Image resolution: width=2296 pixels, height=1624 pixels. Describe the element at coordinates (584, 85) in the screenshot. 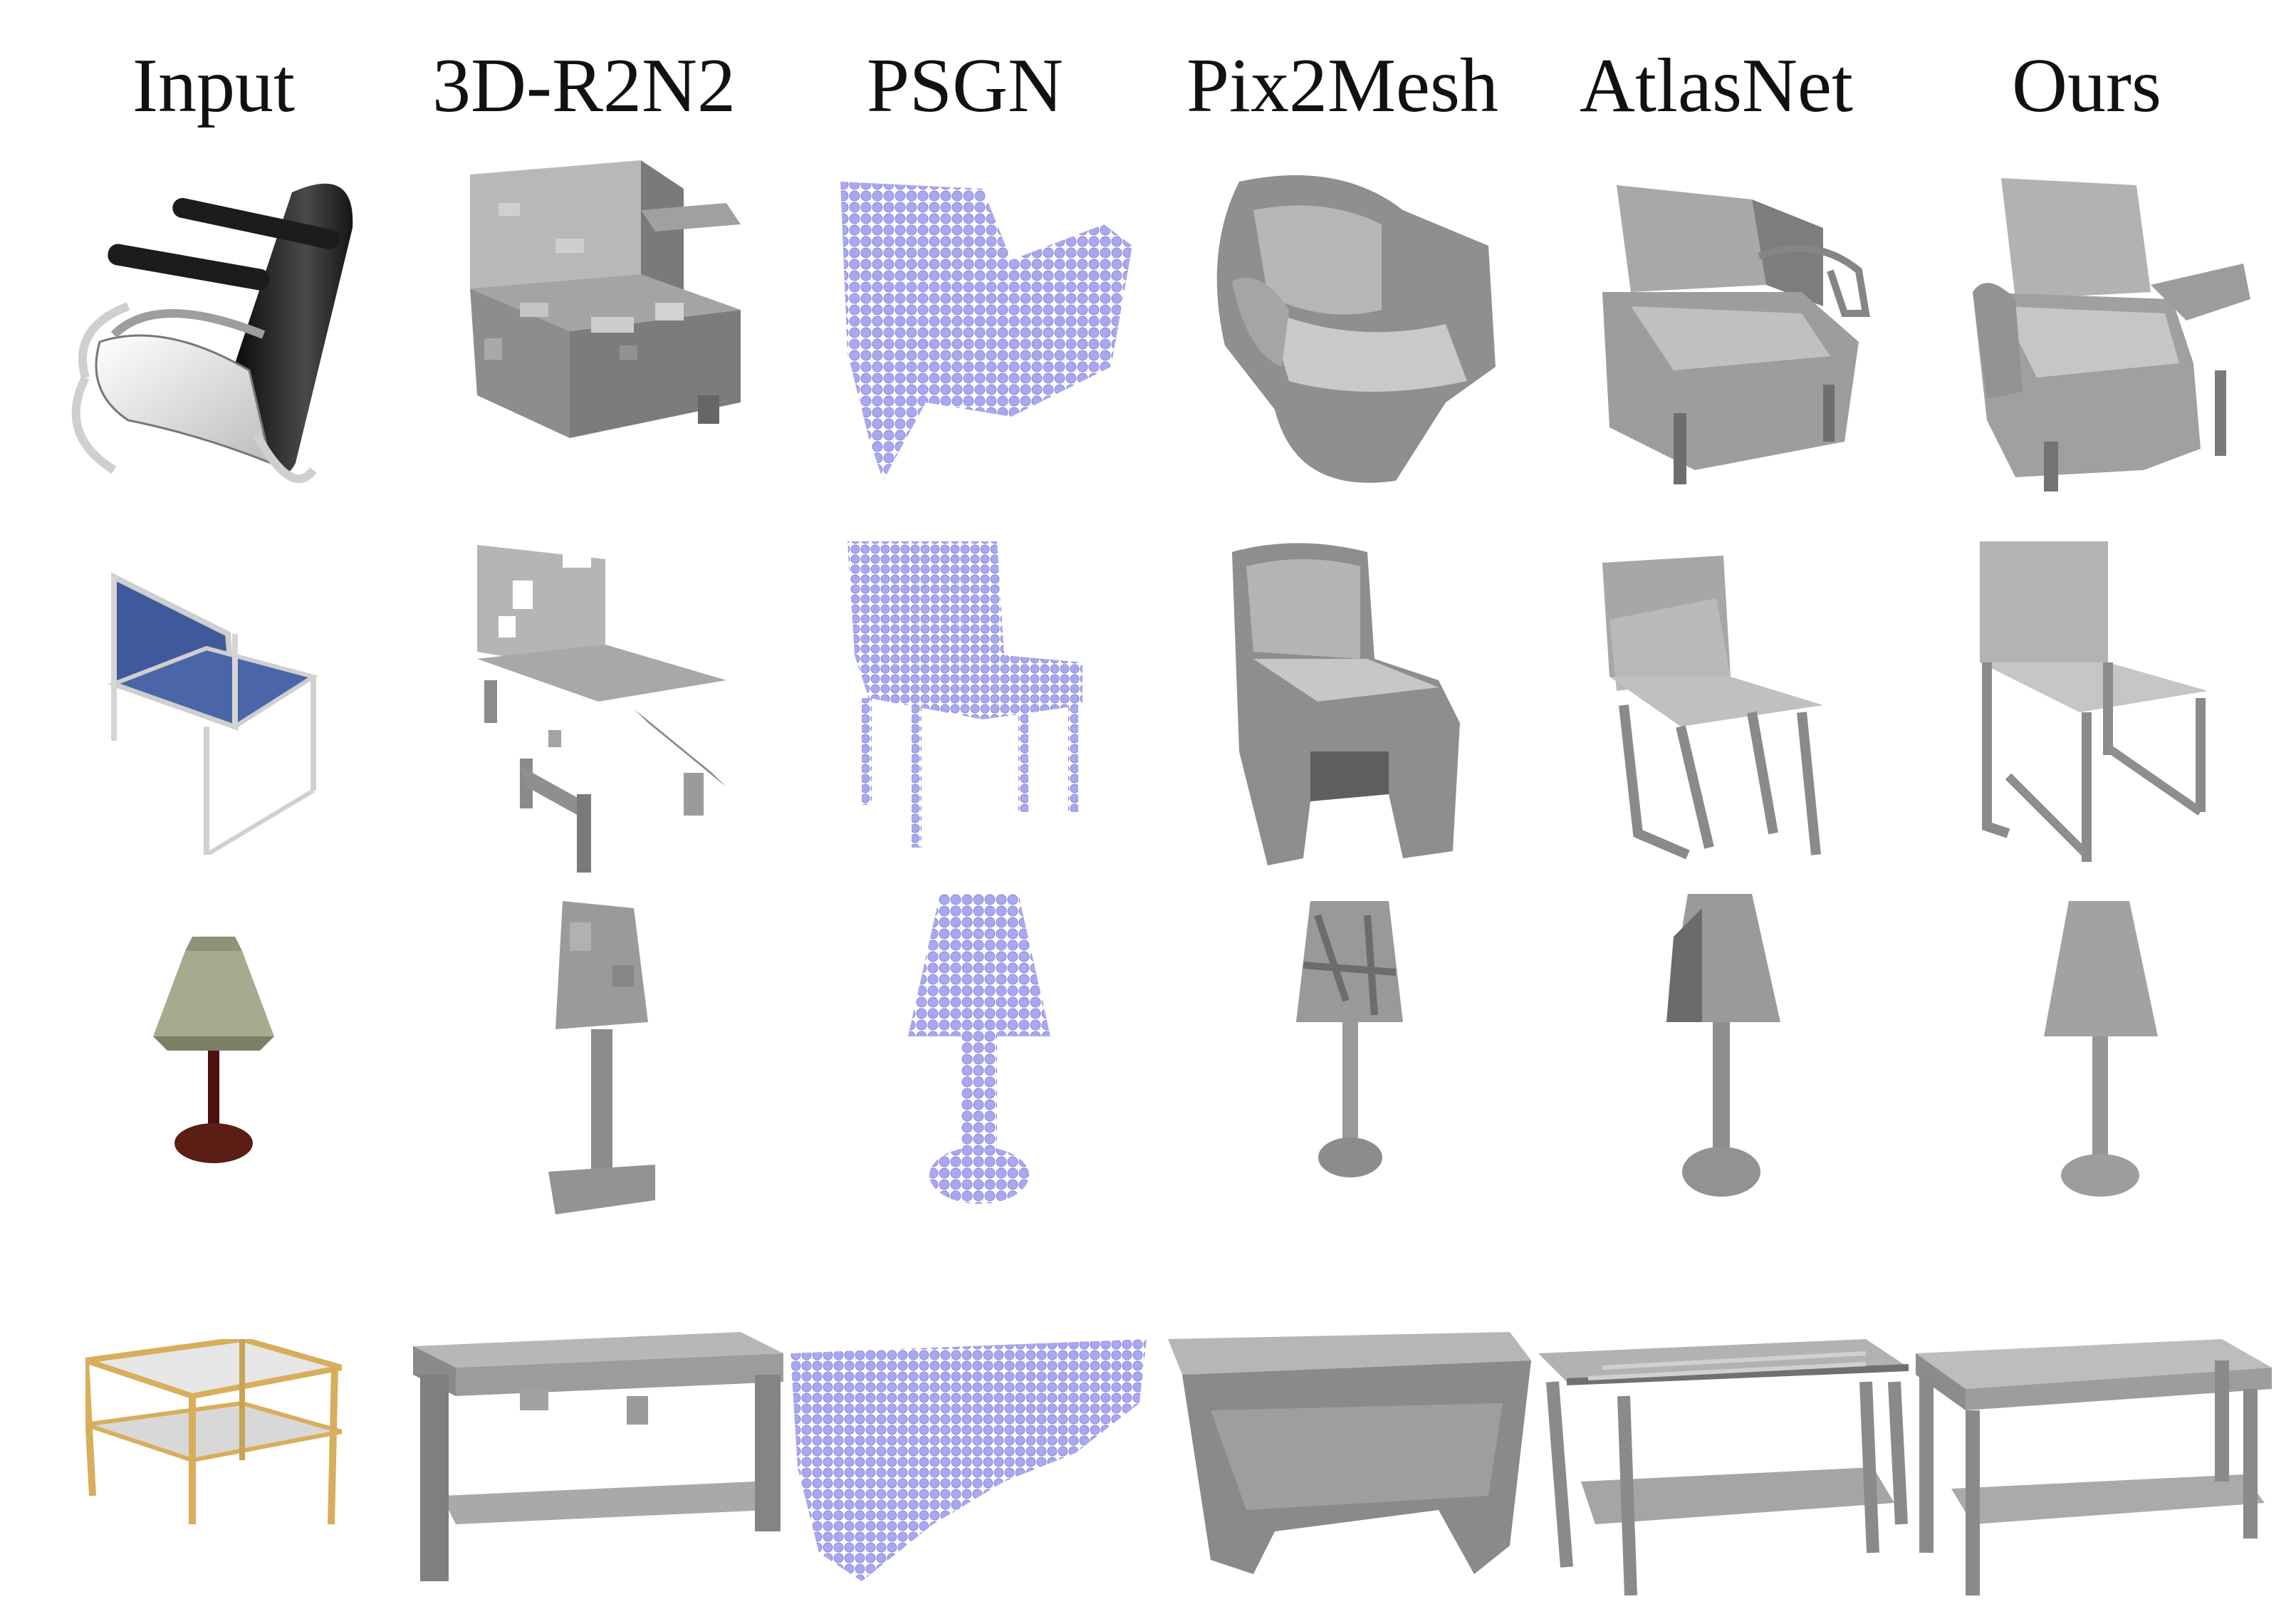

I see `column-label-3d-r2n2: 3D-R2N2` at that location.